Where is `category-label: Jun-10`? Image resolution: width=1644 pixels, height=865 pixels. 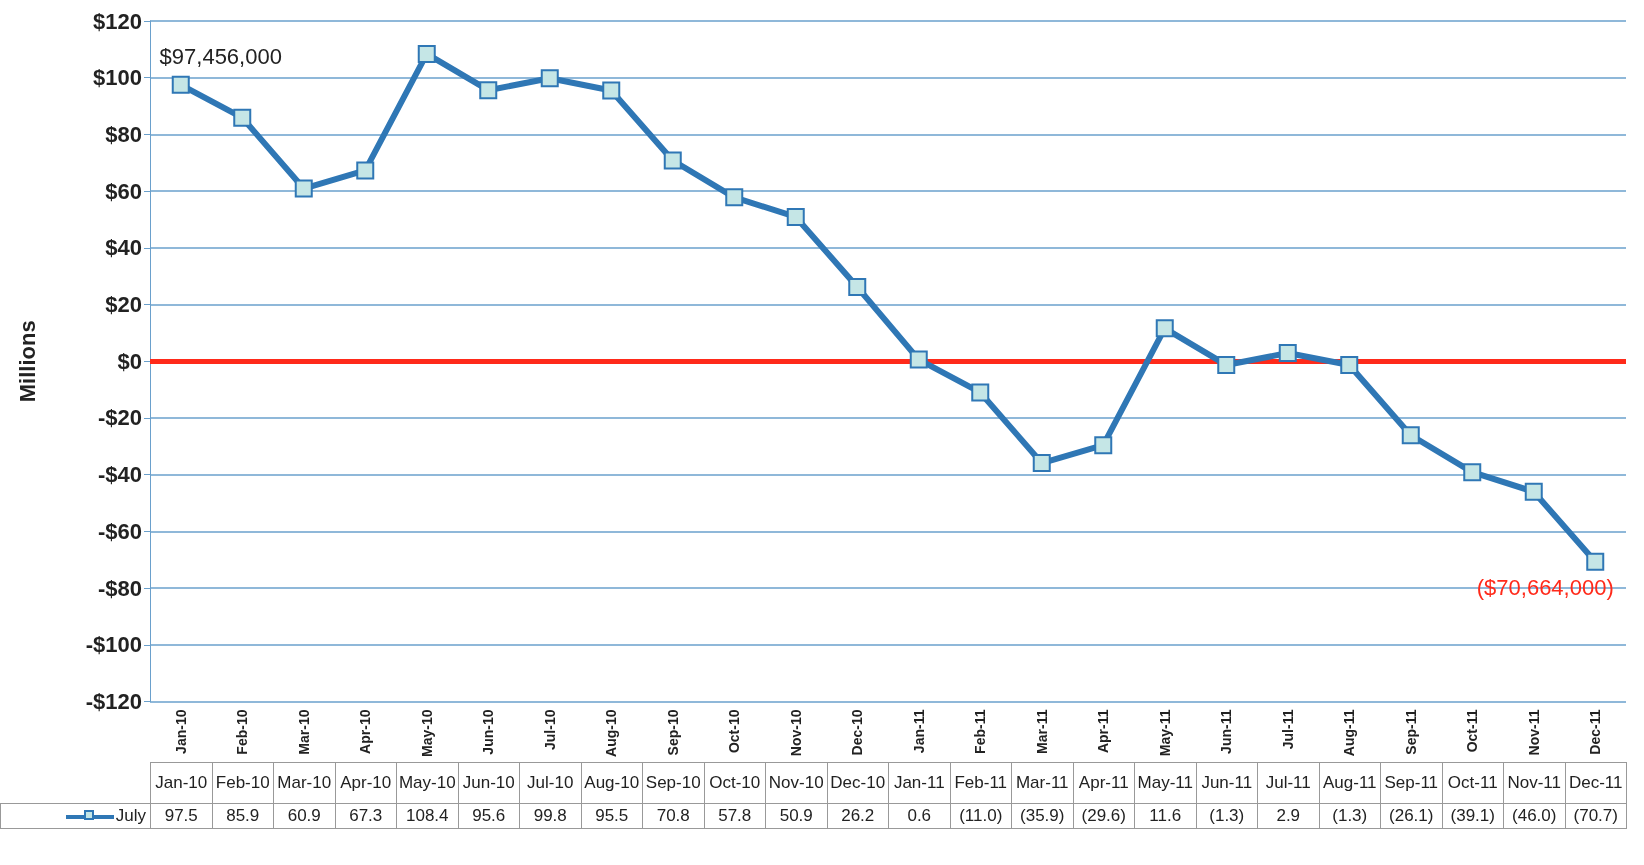
category-label: Jun-10 is located at coordinates (488, 782).